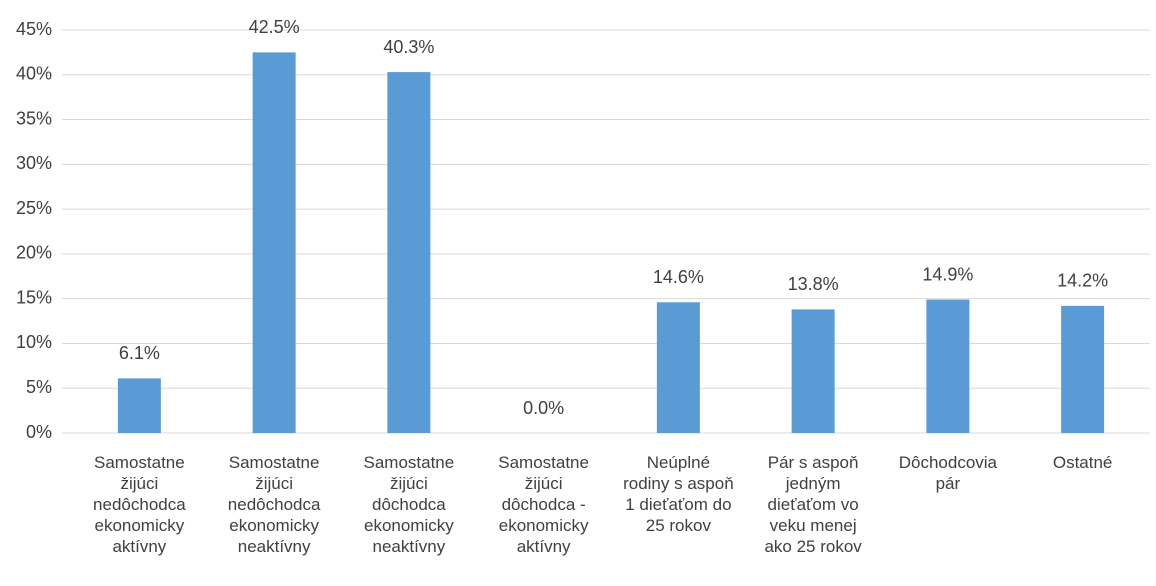 The image size is (1156, 586). What do you see at coordinates (1082, 462) in the screenshot?
I see `x-tick-label: Ostatné` at bounding box center [1082, 462].